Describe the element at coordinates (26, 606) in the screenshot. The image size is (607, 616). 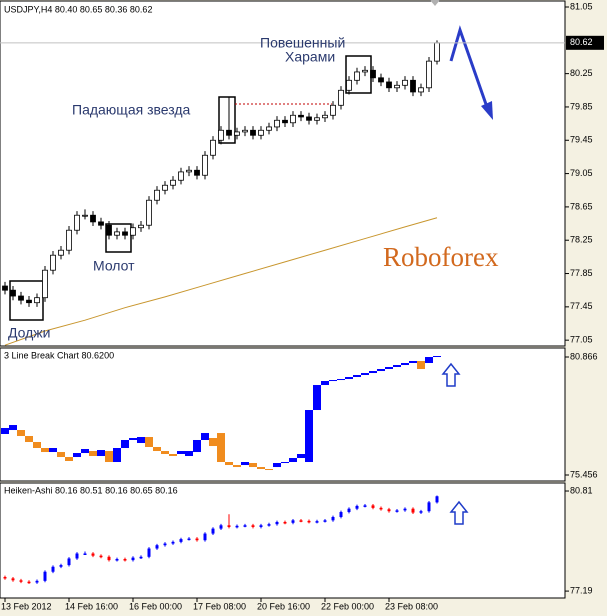
I see `x-tick-label: 13 Feb 2012` at that location.